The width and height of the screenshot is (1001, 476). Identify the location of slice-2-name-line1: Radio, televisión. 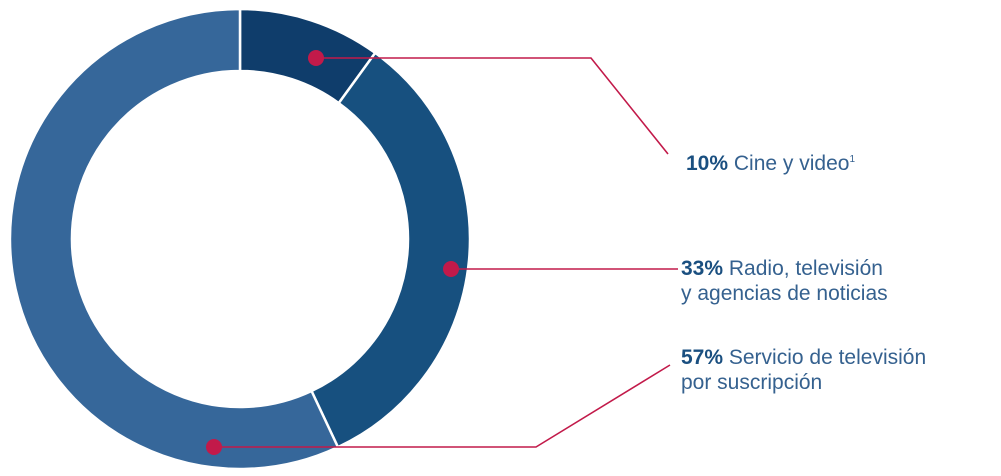
(805, 268).